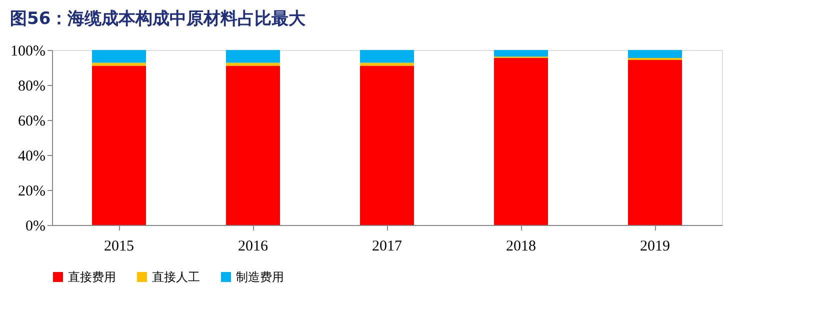 This screenshot has height=336, width=825. I want to click on x-tick-label: 2019, so click(655, 246).